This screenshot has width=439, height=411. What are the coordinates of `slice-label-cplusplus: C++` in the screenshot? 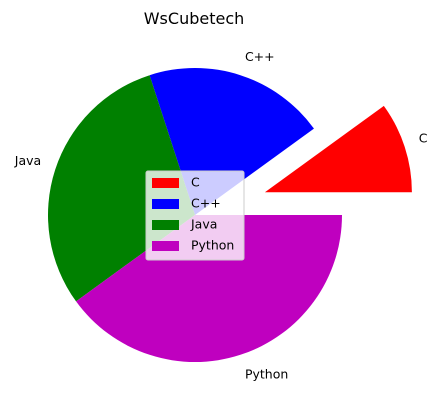 It's located at (260, 56).